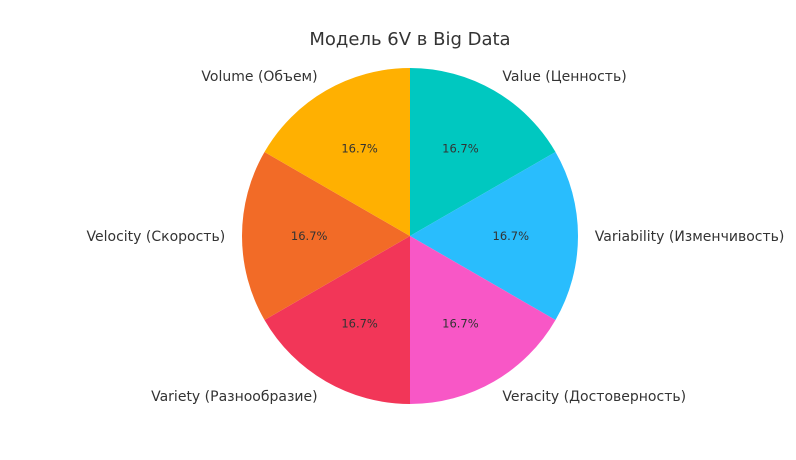 The width and height of the screenshot is (796, 460). I want to click on slice-category-label: Variety (Разнообразие), so click(234, 397).